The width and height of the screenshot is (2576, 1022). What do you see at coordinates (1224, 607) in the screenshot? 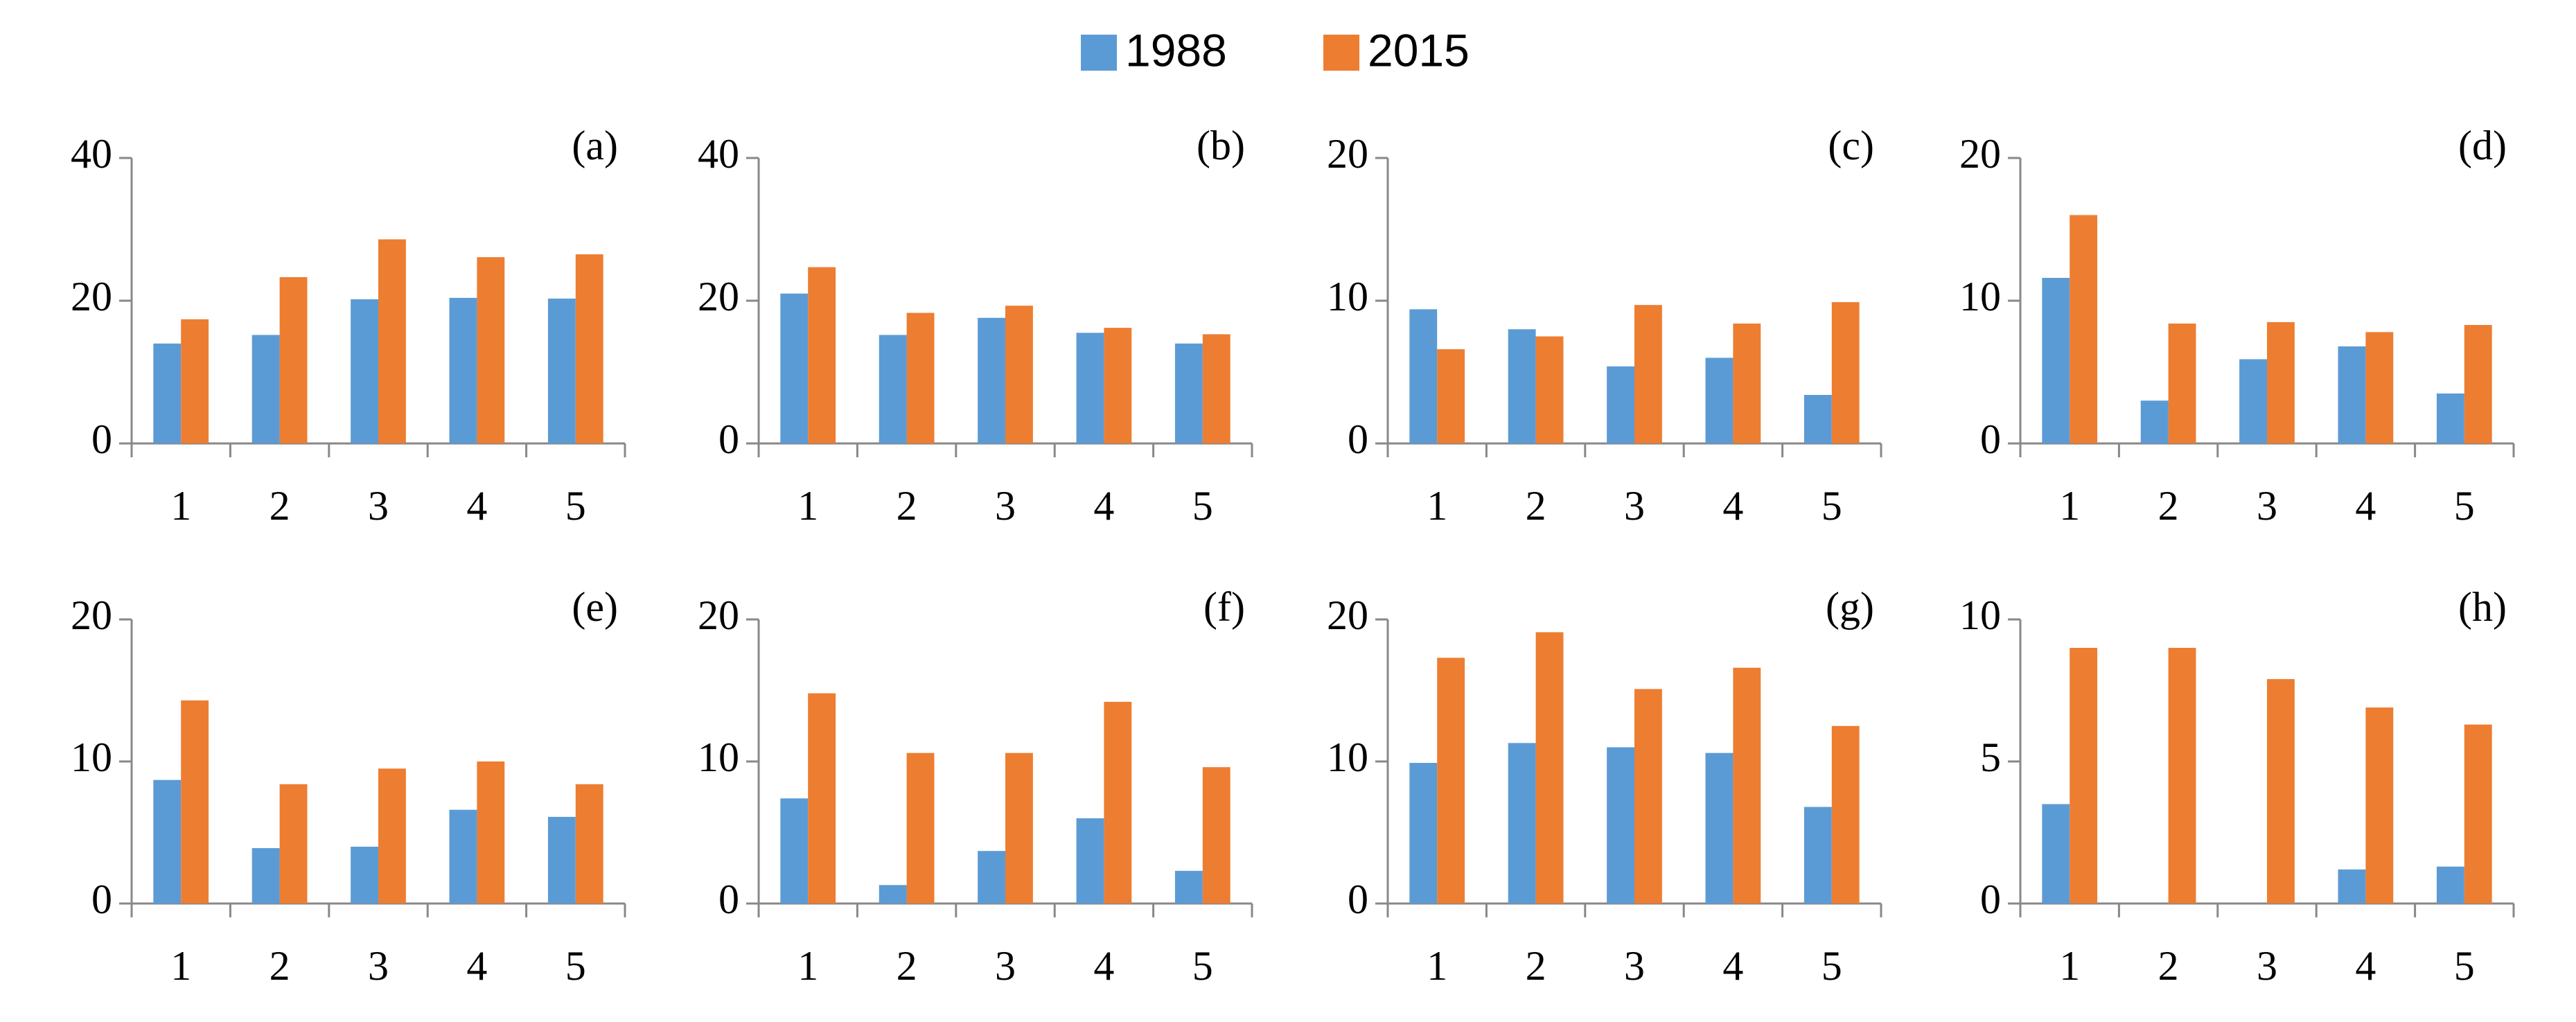
I see `panel-label: (f)` at bounding box center [1224, 607].